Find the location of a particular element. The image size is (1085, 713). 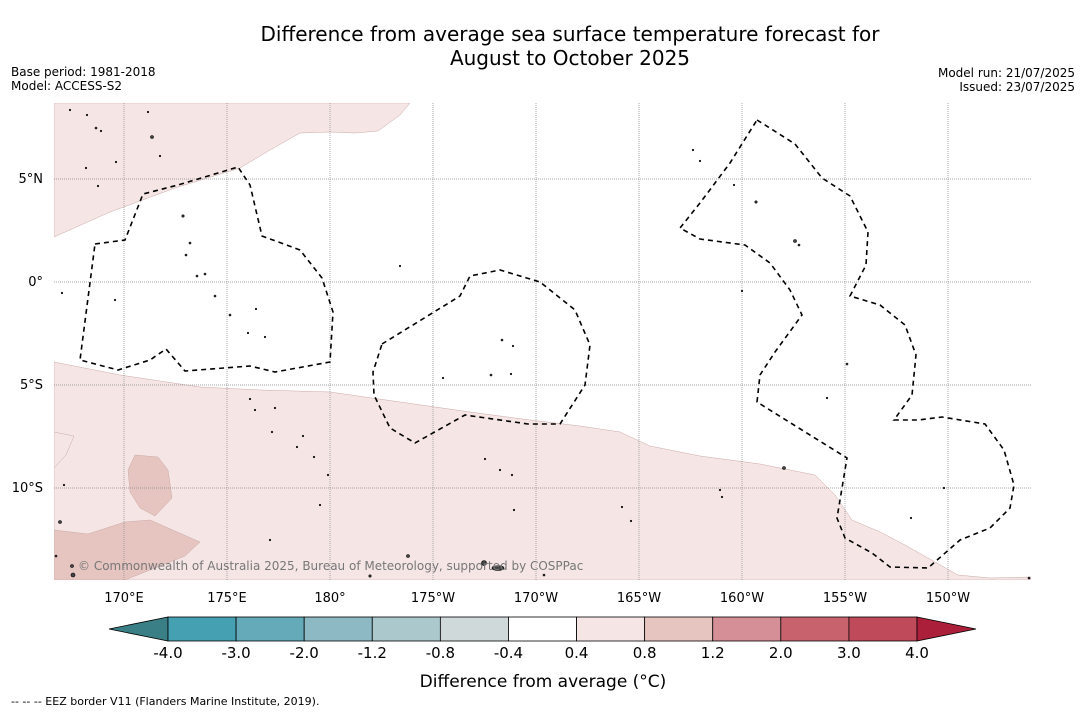

colorbar-tick-label: -2.0 is located at coordinates (304, 653).